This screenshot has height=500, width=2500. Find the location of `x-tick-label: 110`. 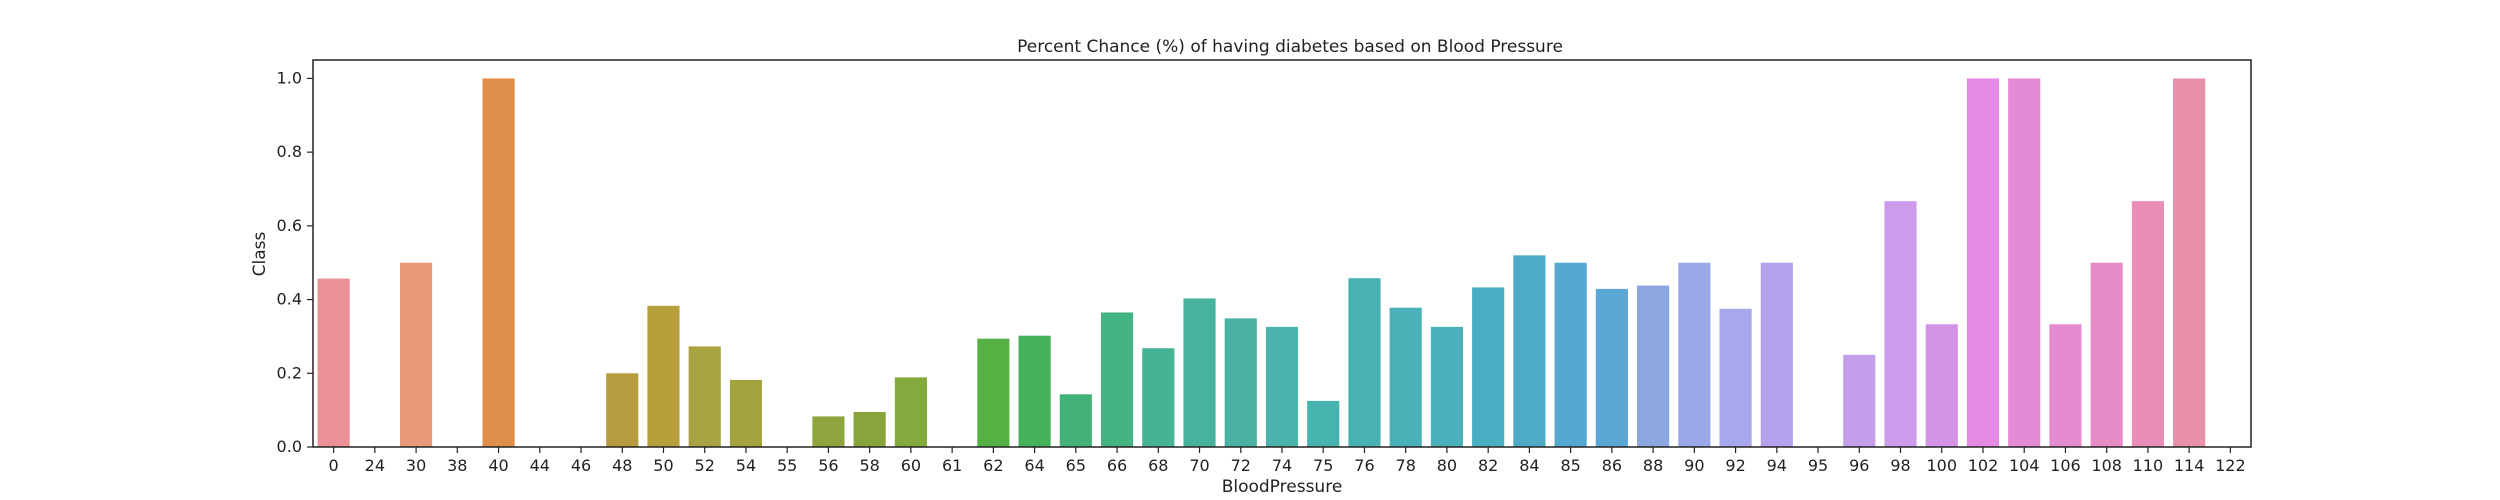

x-tick-label: 110 is located at coordinates (2148, 465).